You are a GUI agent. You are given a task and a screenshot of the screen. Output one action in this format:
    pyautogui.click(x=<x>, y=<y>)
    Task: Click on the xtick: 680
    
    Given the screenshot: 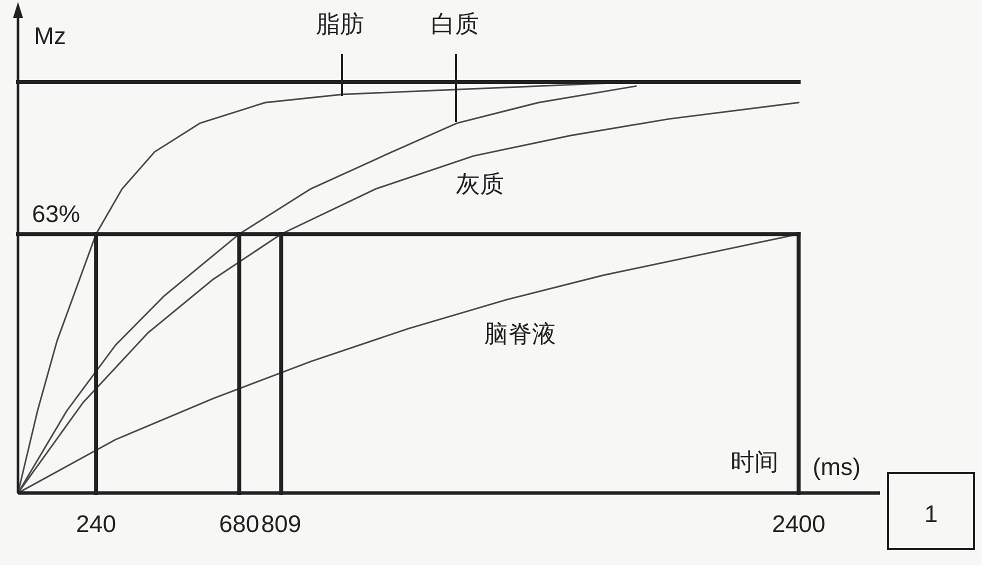 What is the action you would take?
    pyautogui.click(x=239, y=524)
    